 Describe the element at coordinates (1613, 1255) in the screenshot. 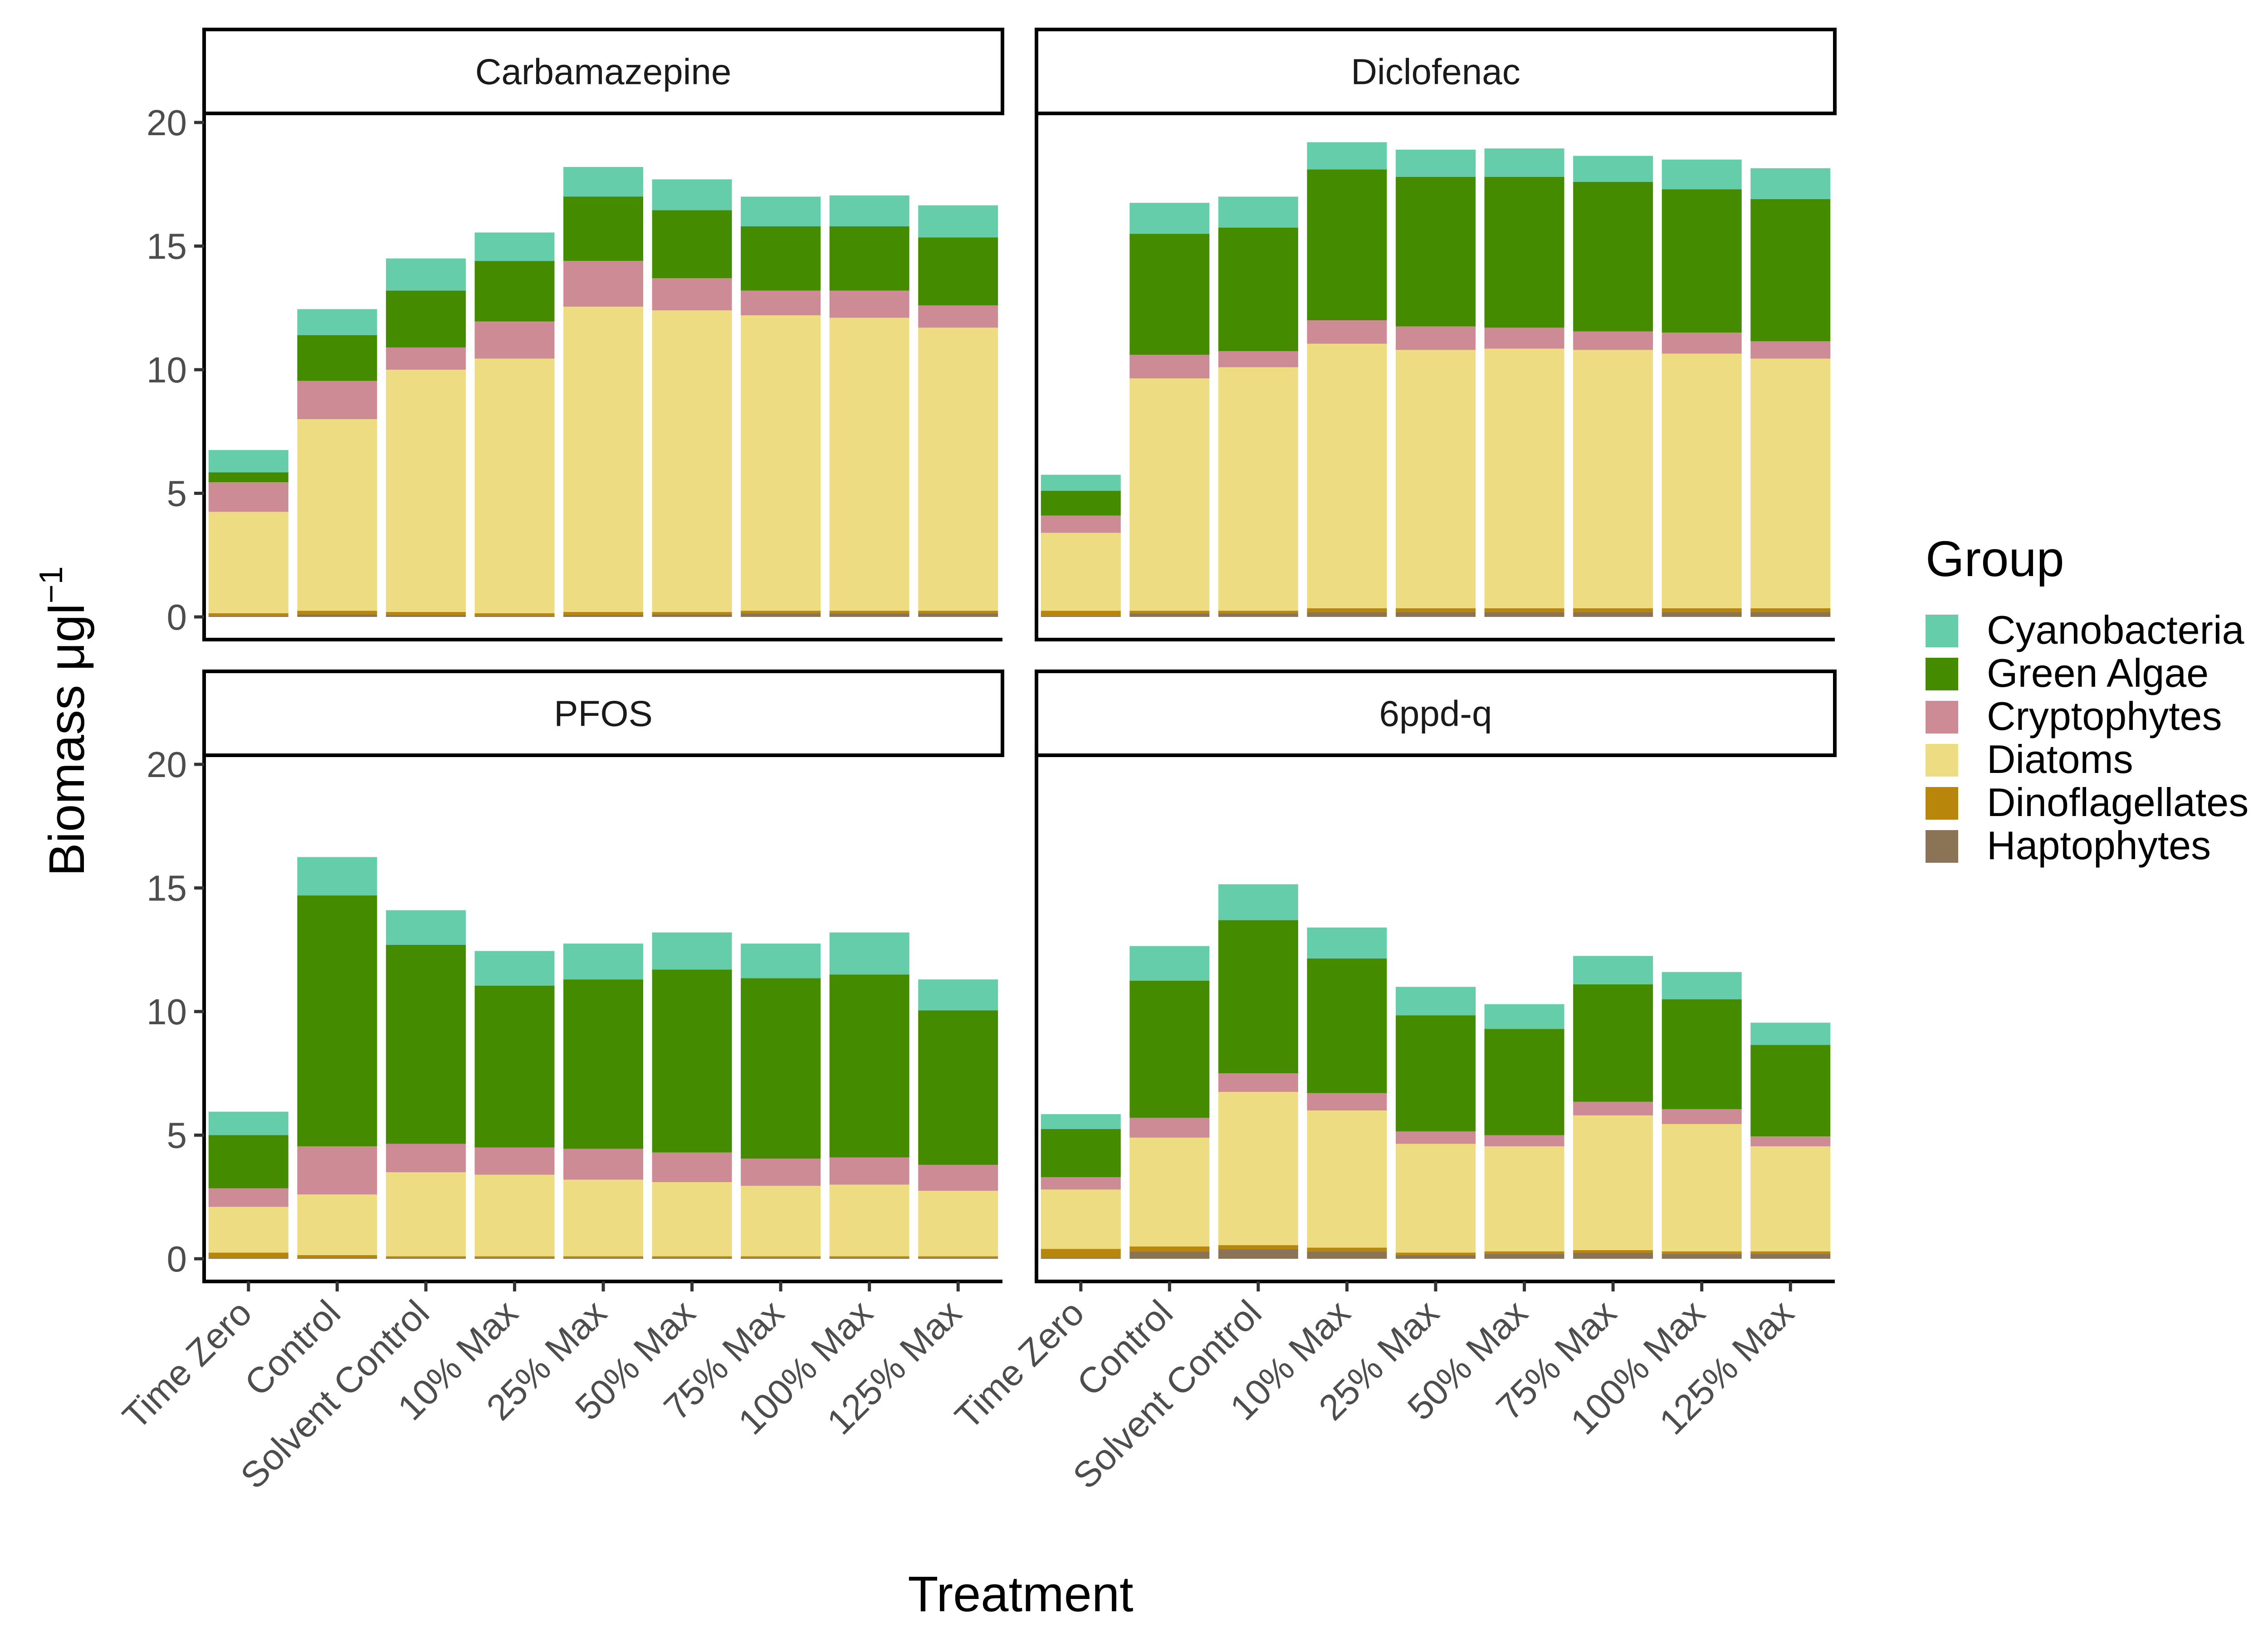

I see `bar-6ppd-q-75-max-haptophytes` at that location.